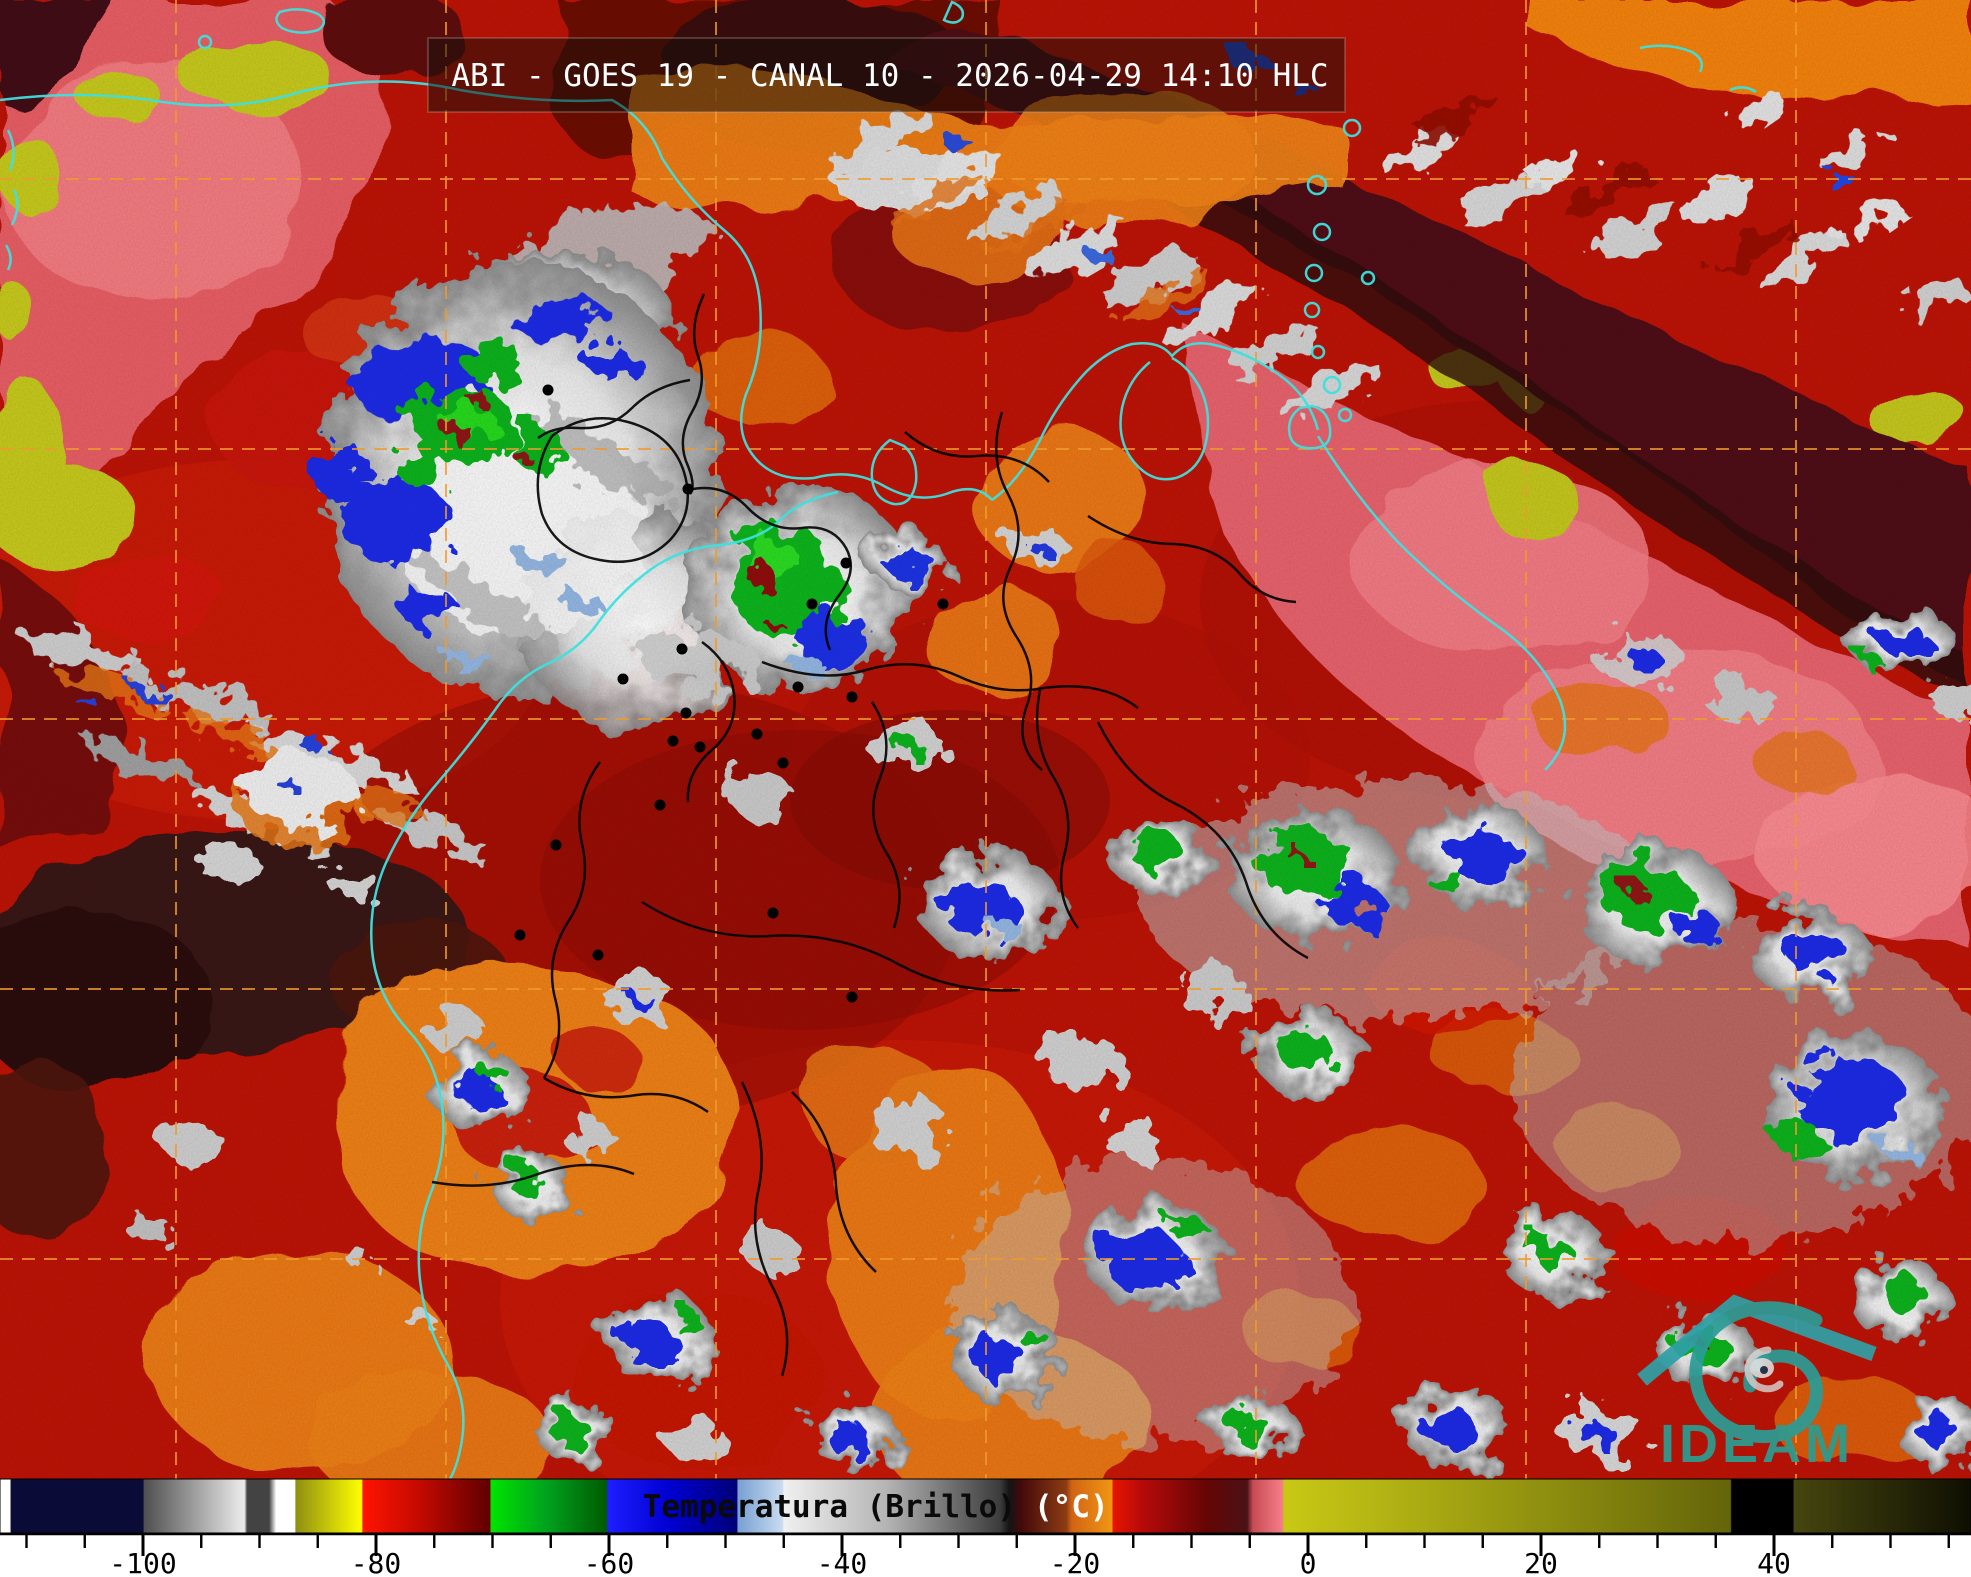 Image resolution: width=1971 pixels, height=1577 pixels. What do you see at coordinates (1757, 1444) in the screenshot?
I see `logo-text: IDEAM` at bounding box center [1757, 1444].